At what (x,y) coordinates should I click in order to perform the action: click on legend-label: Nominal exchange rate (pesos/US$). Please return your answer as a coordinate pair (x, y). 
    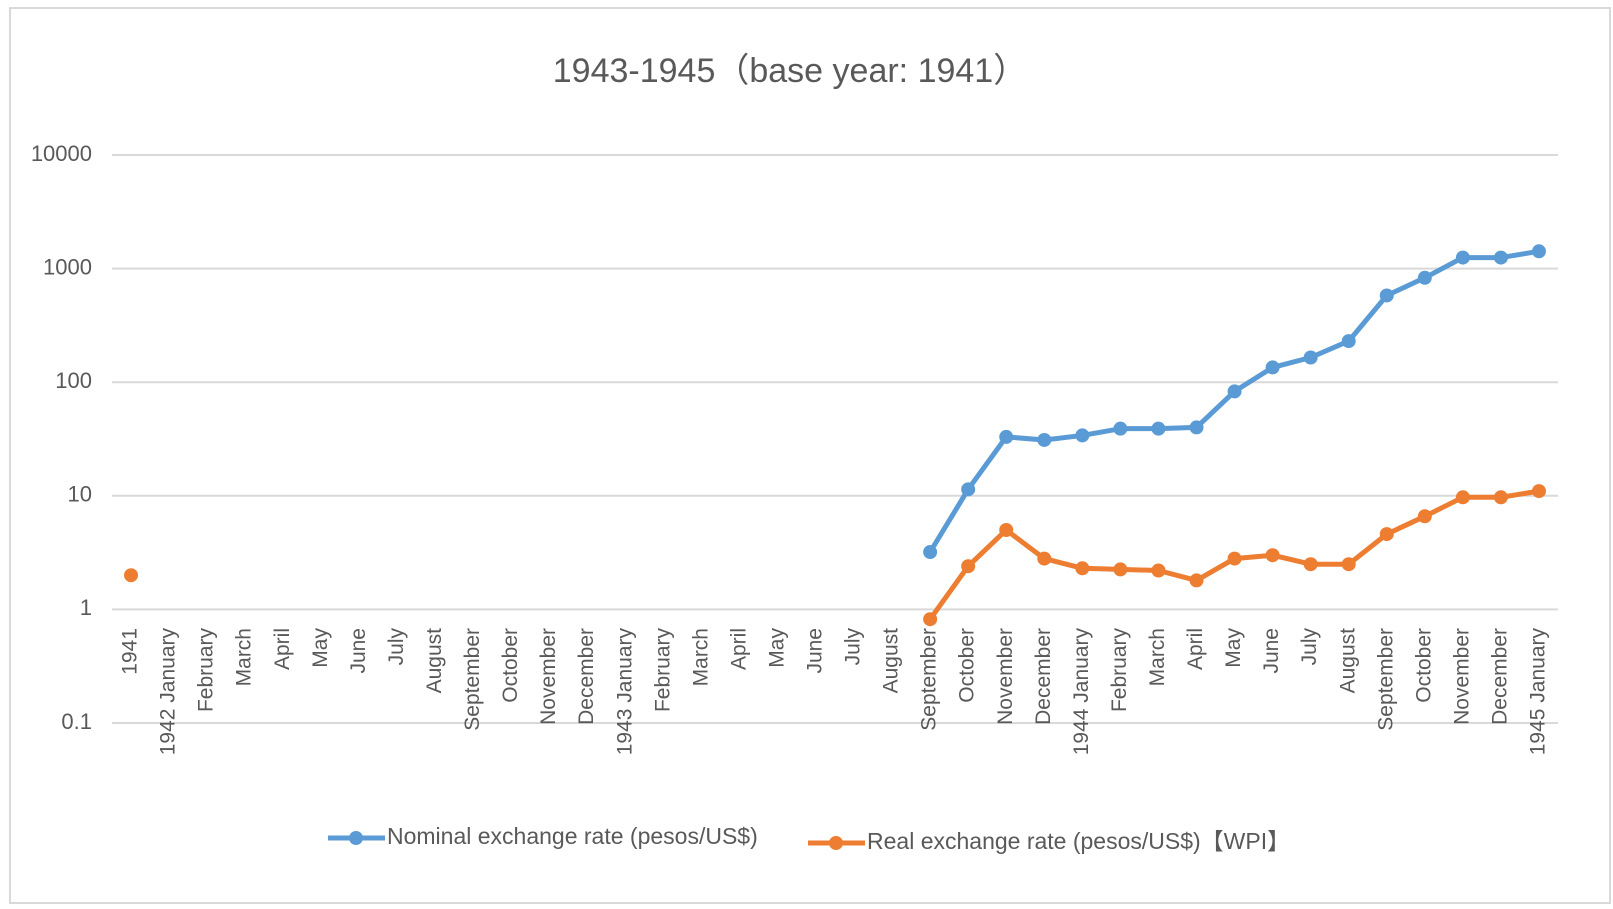
    Looking at the image, I should click on (572, 836).